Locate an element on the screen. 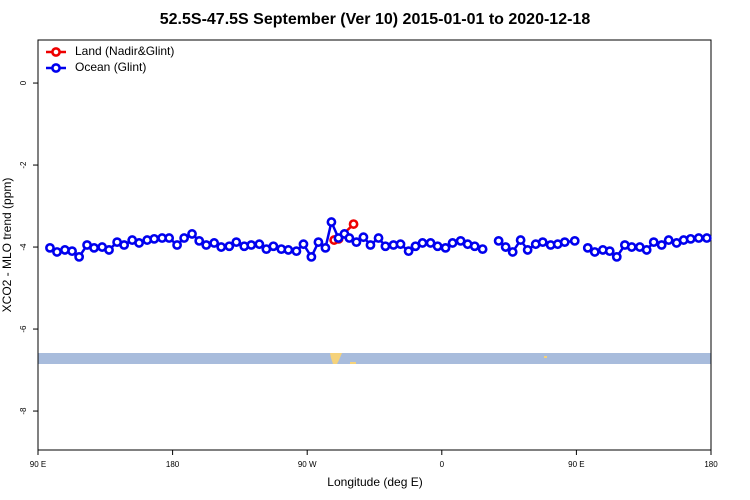  x-tick-label: 0 is located at coordinates (442, 464).